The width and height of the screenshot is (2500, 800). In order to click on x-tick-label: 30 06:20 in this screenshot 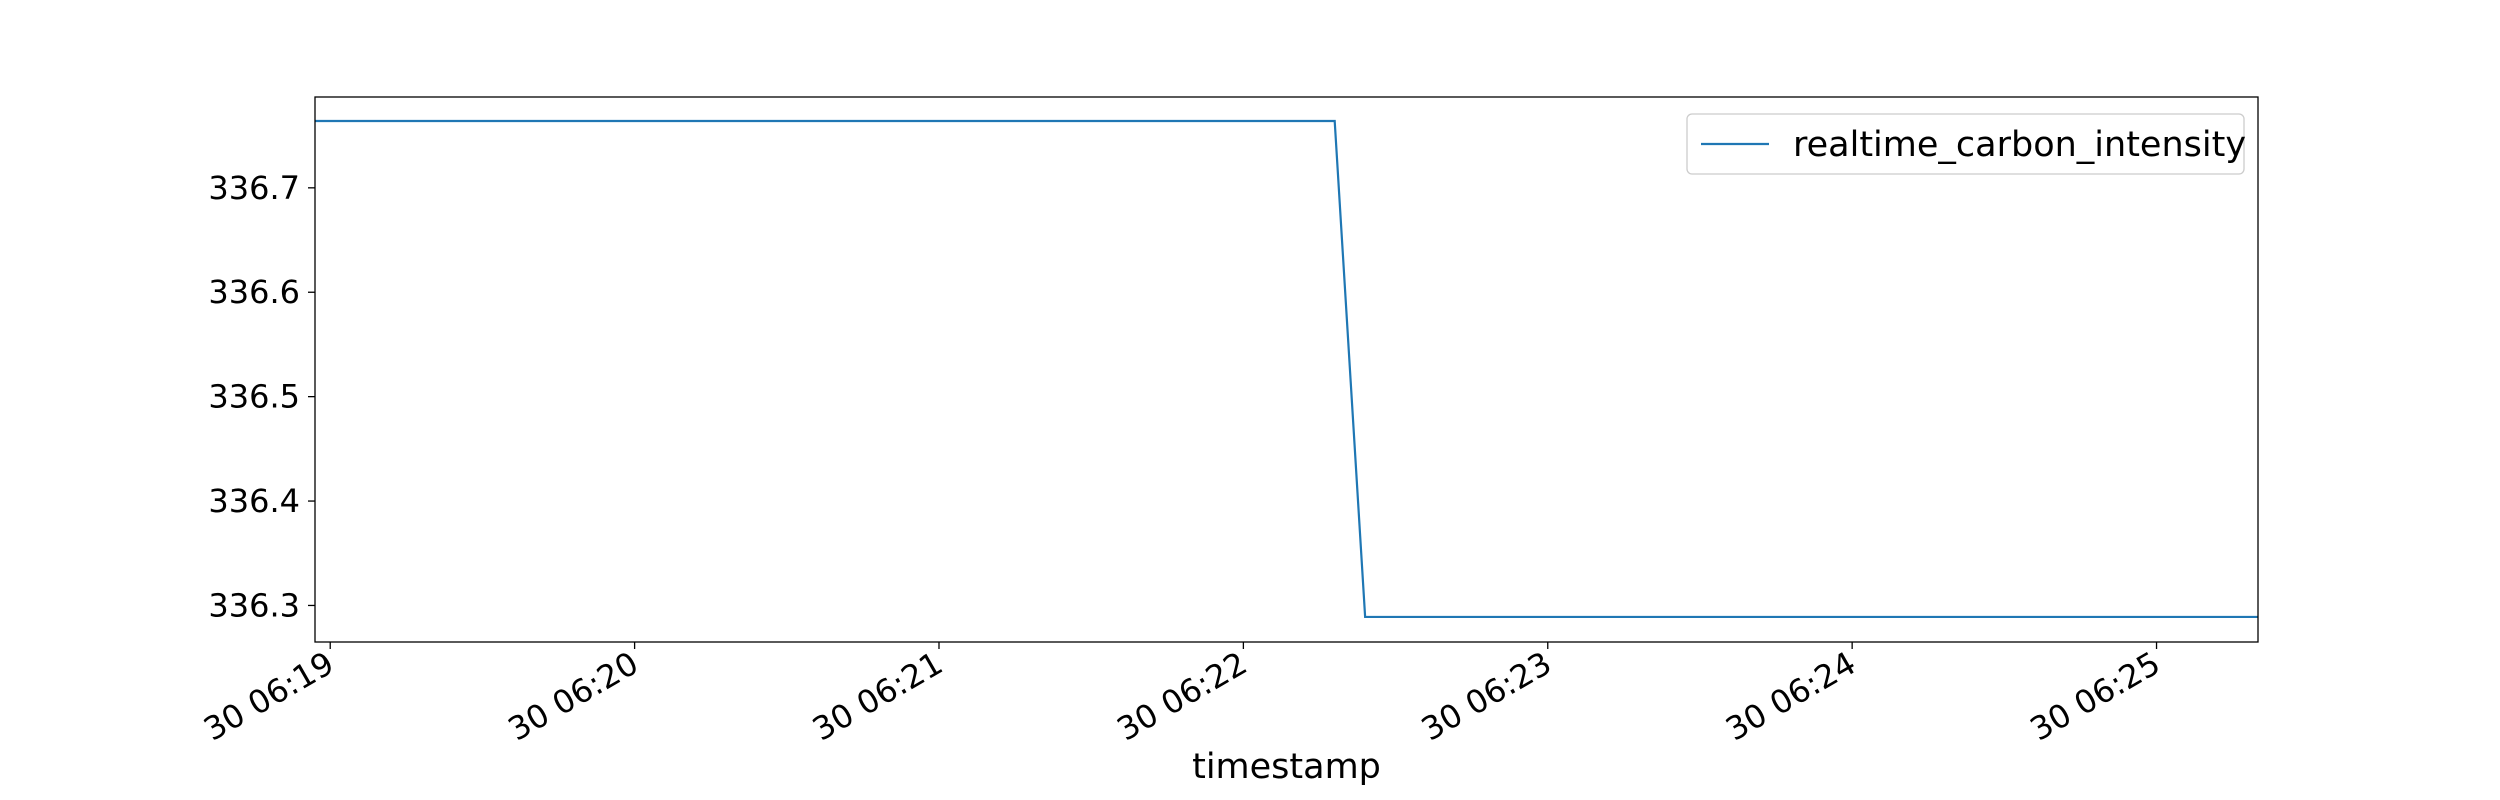, I will do `click(573, 696)`.